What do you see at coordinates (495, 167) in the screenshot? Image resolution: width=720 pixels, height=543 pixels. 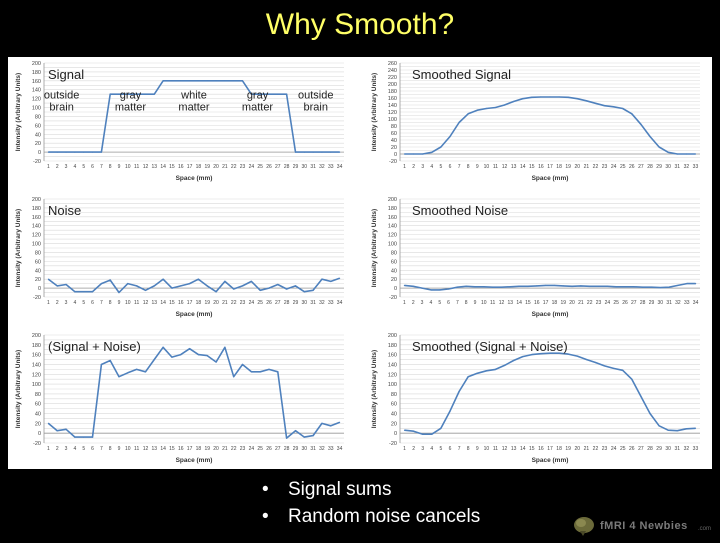 I see `x-tick-label: 11` at bounding box center [495, 167].